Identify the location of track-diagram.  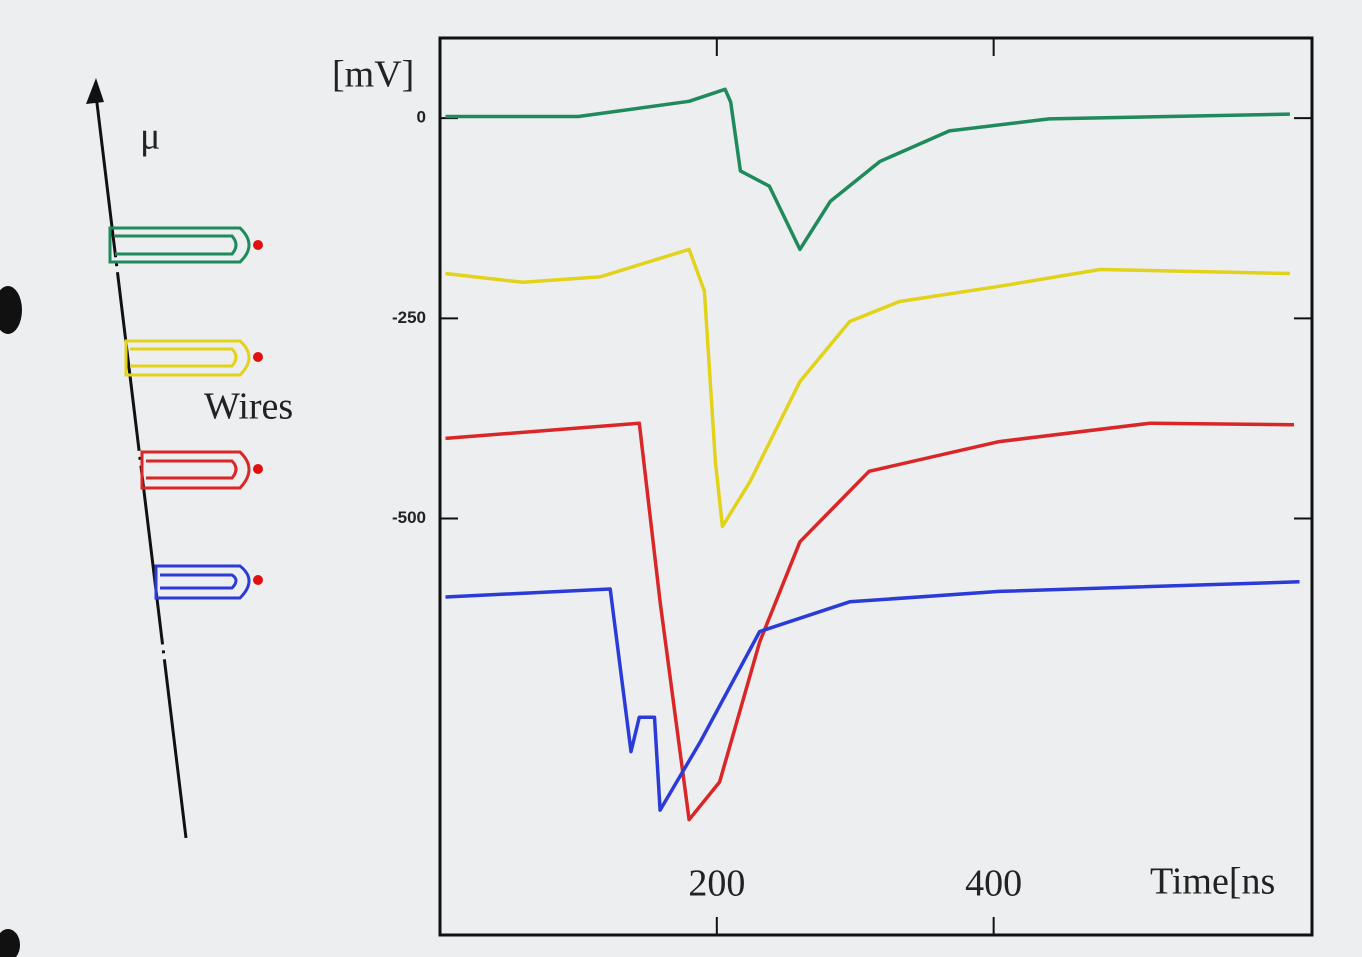
(174, 458).